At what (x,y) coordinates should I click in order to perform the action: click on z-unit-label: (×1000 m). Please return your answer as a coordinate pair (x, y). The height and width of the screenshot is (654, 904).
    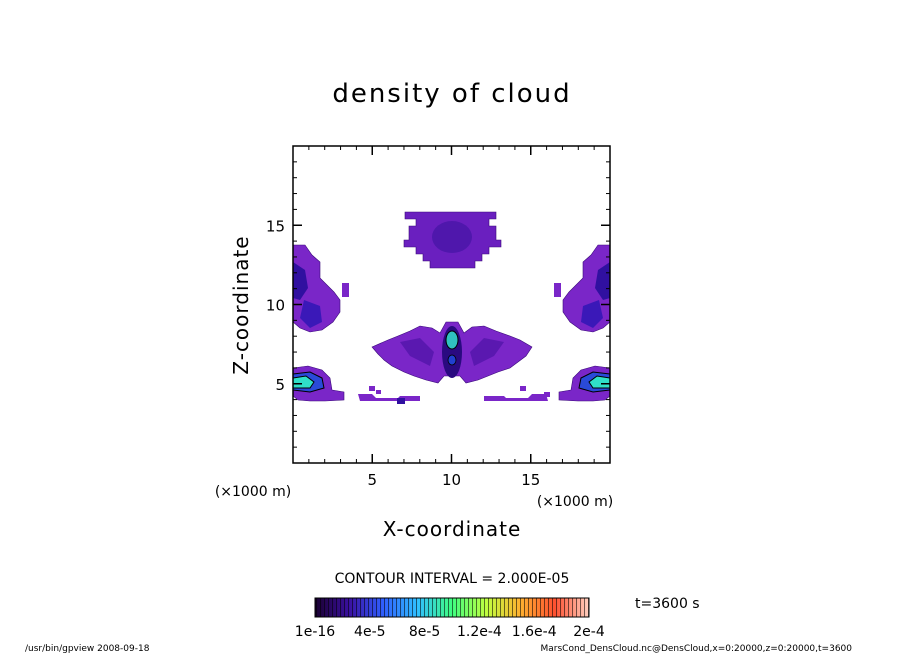
    Looking at the image, I should click on (253, 492).